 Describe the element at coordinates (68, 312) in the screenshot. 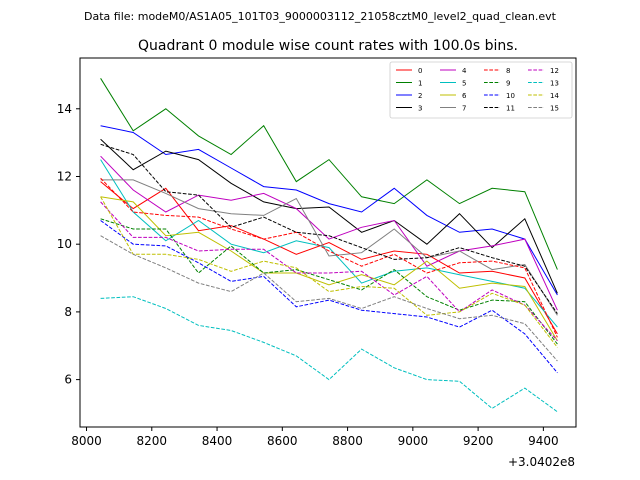

I see `y-tick-label: 8` at that location.